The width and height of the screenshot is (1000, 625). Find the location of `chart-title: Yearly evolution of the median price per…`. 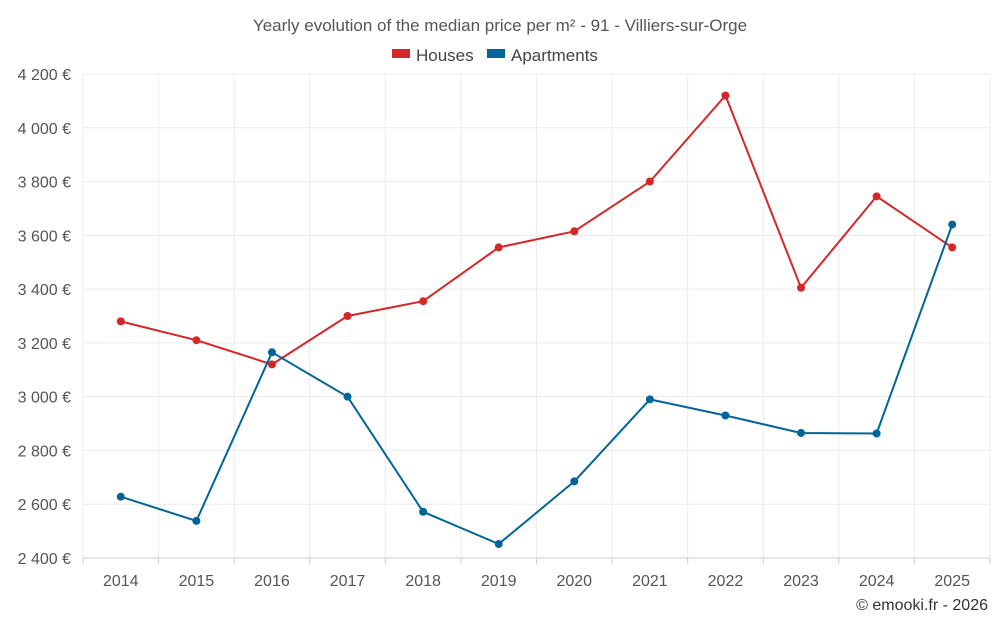

chart-title: Yearly evolution of the median price per… is located at coordinates (500, 25).